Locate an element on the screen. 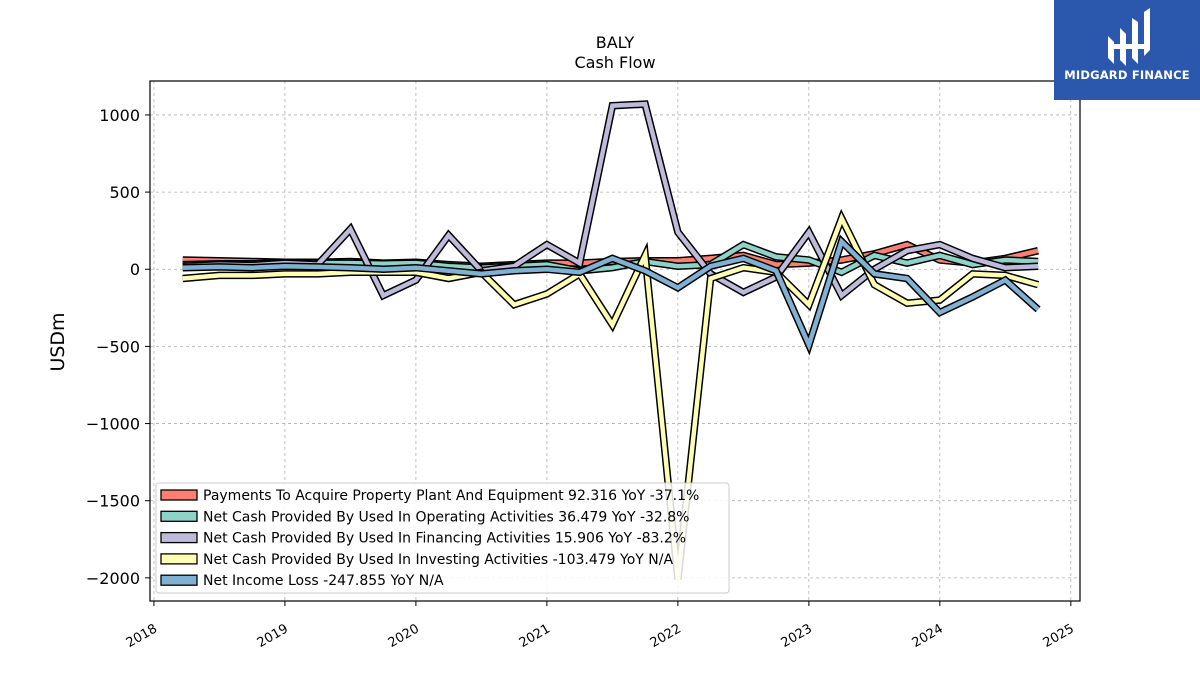 The image size is (1200, 675). x-tick-label: 2018 is located at coordinates (142, 636).